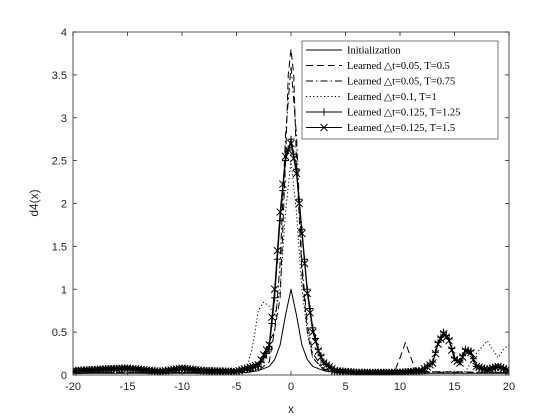 Image resolution: width=560 pixels, height=420 pixels. What do you see at coordinates (400, 387) in the screenshot?
I see `x-tick-label: 10` at bounding box center [400, 387].